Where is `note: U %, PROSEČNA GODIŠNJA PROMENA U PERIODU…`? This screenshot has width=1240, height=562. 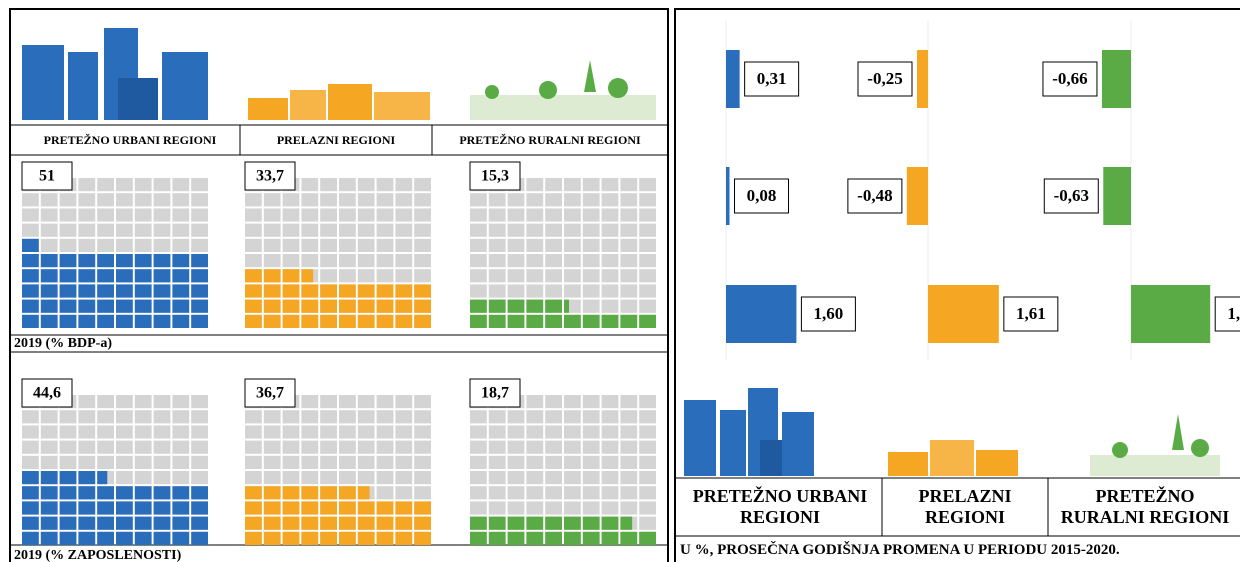 note: U %, PROSEČNA GODIŠNJA PROMENA U PERIODU… is located at coordinates (900, 549).